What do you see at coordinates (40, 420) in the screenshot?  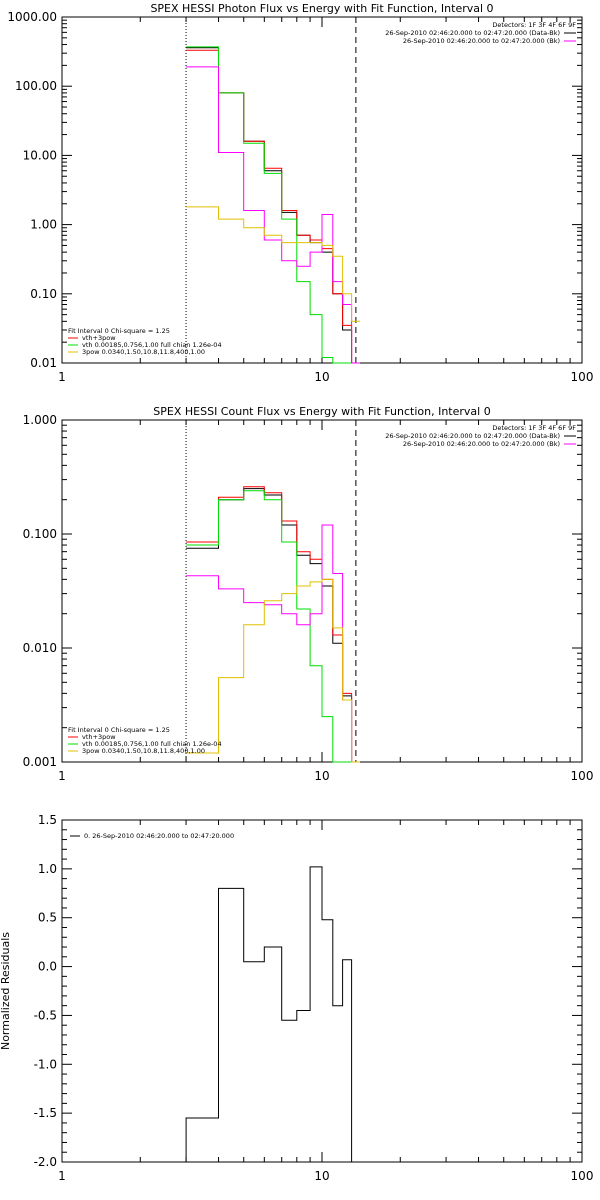 I see `y-tick-label: 1.000` at bounding box center [40, 420].